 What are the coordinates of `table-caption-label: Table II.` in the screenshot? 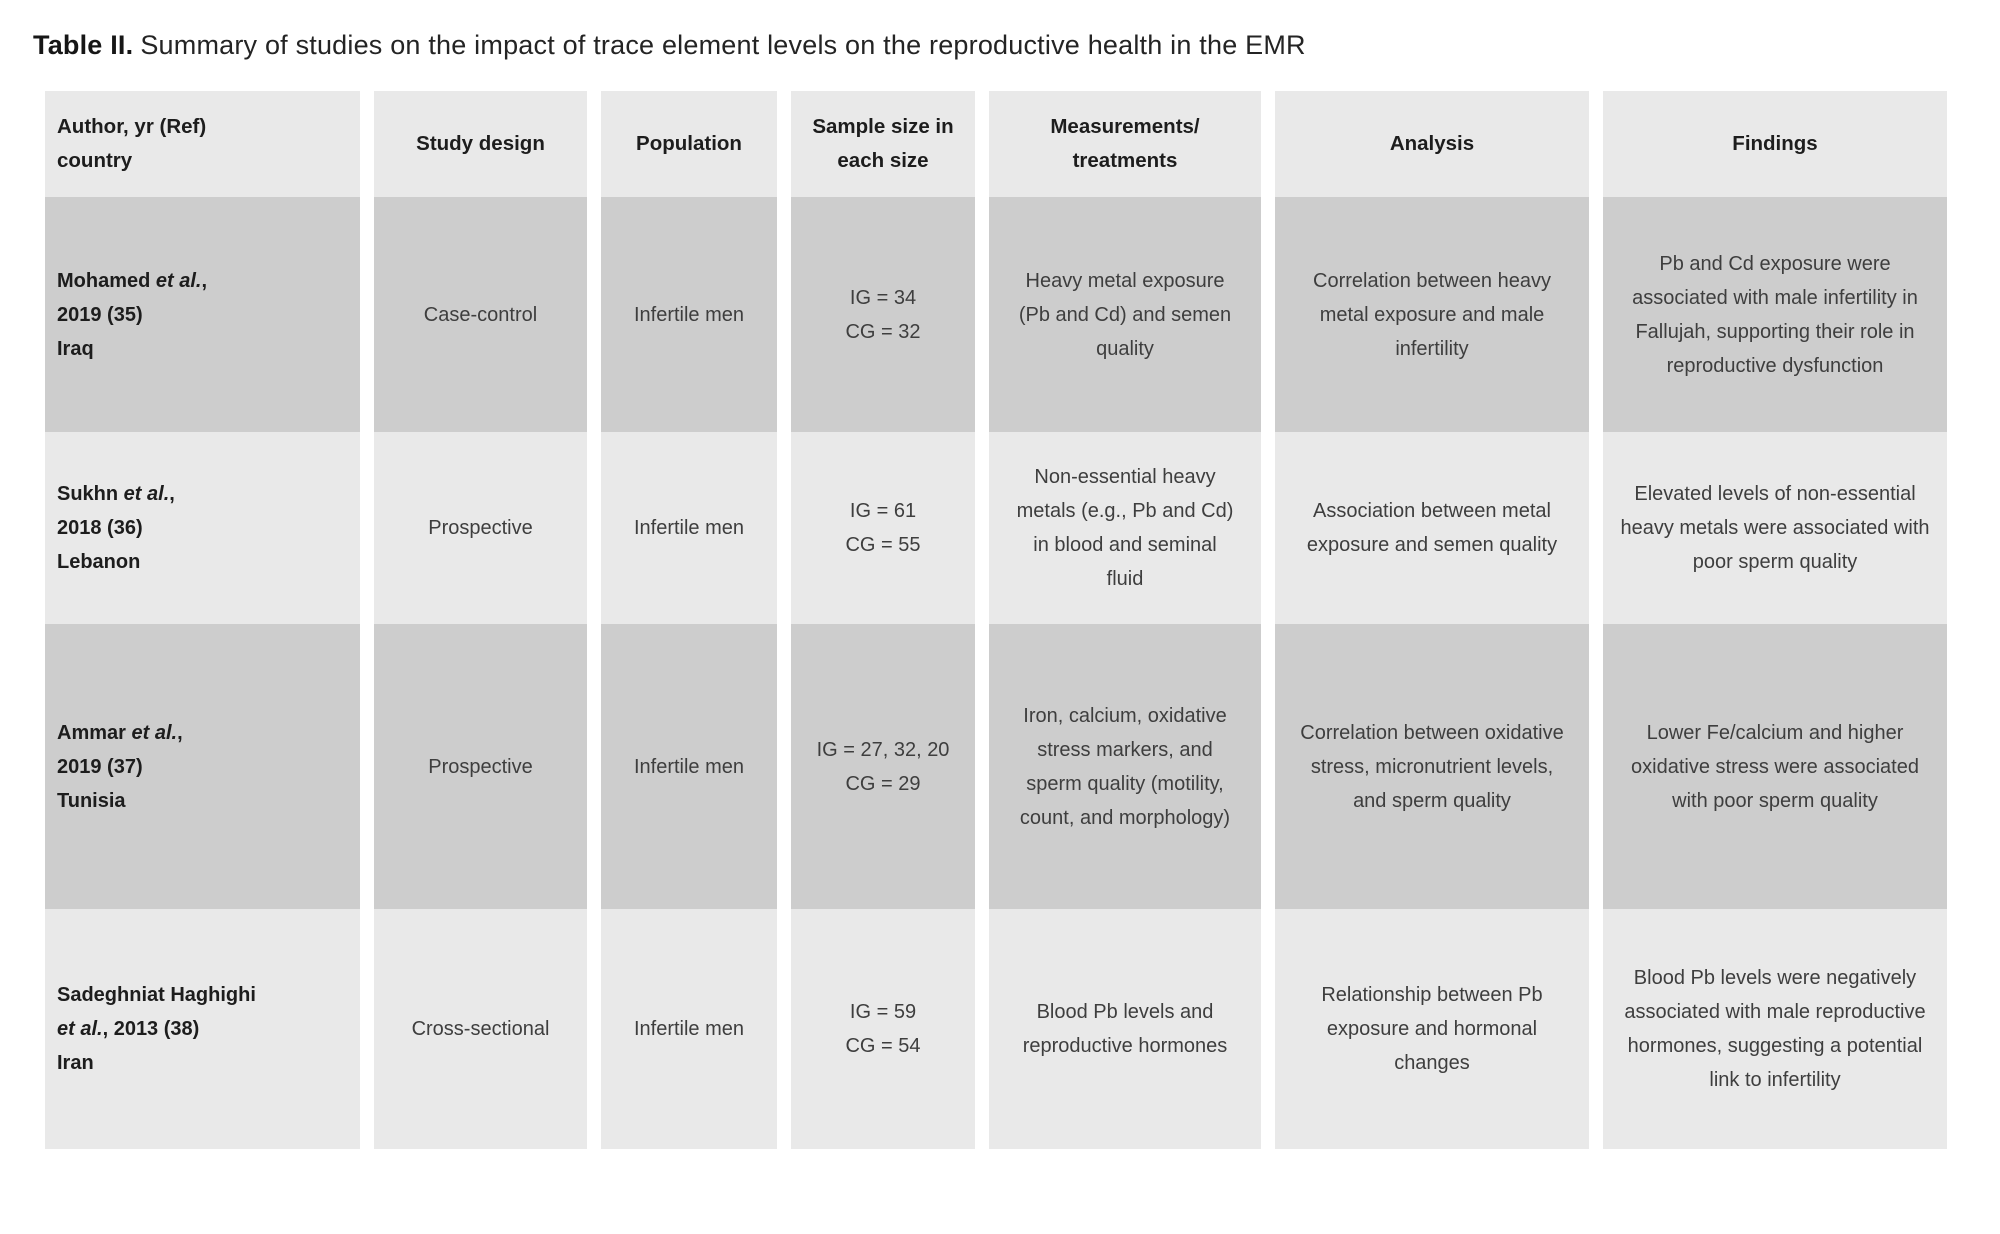 It's located at (83, 45).